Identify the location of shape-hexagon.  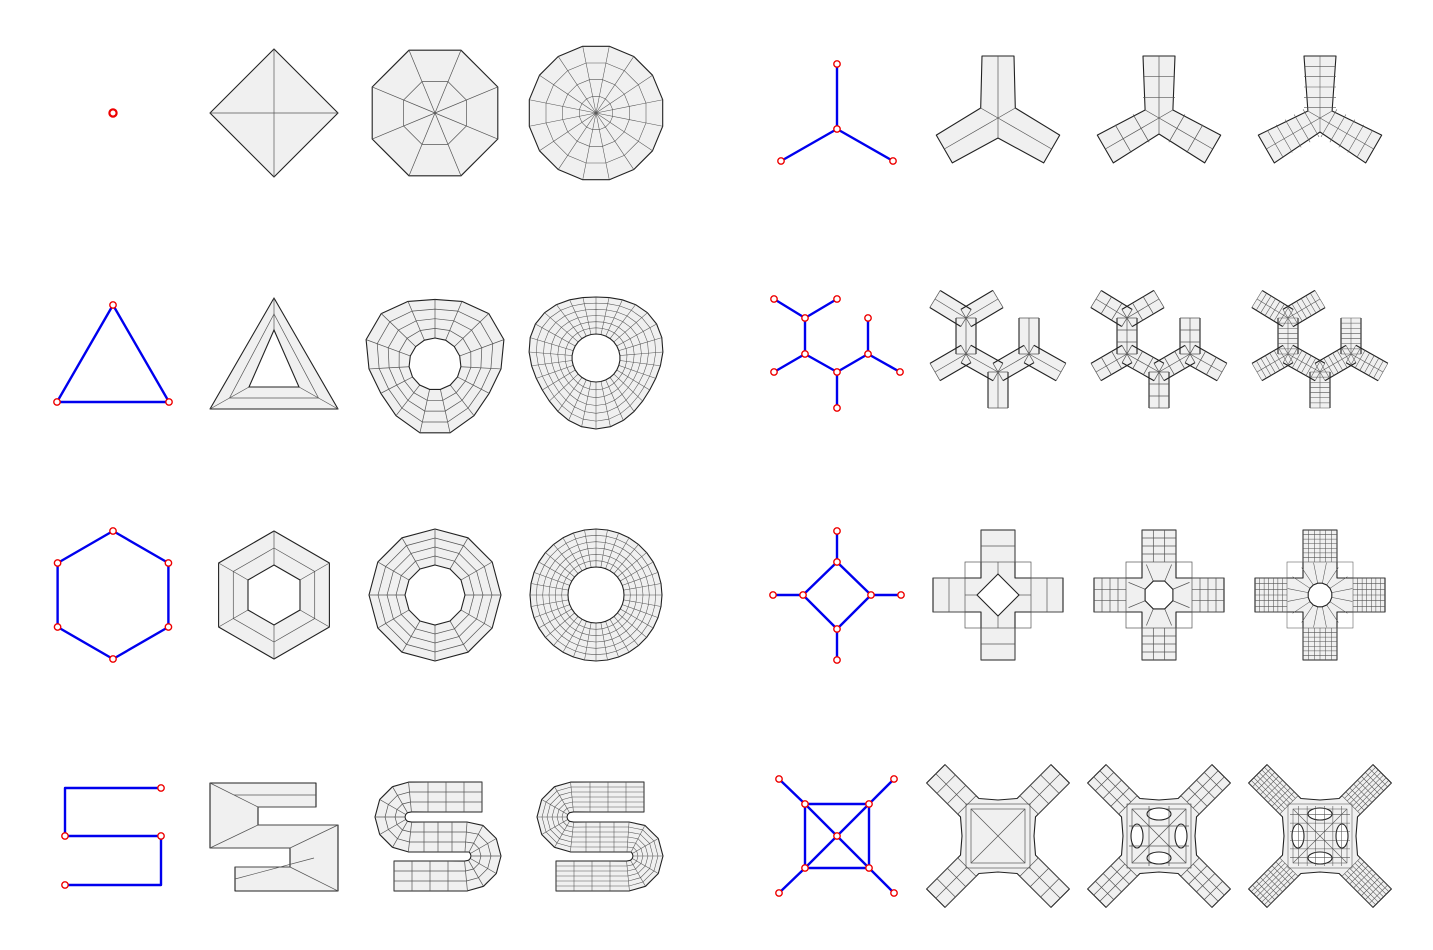
(358, 595).